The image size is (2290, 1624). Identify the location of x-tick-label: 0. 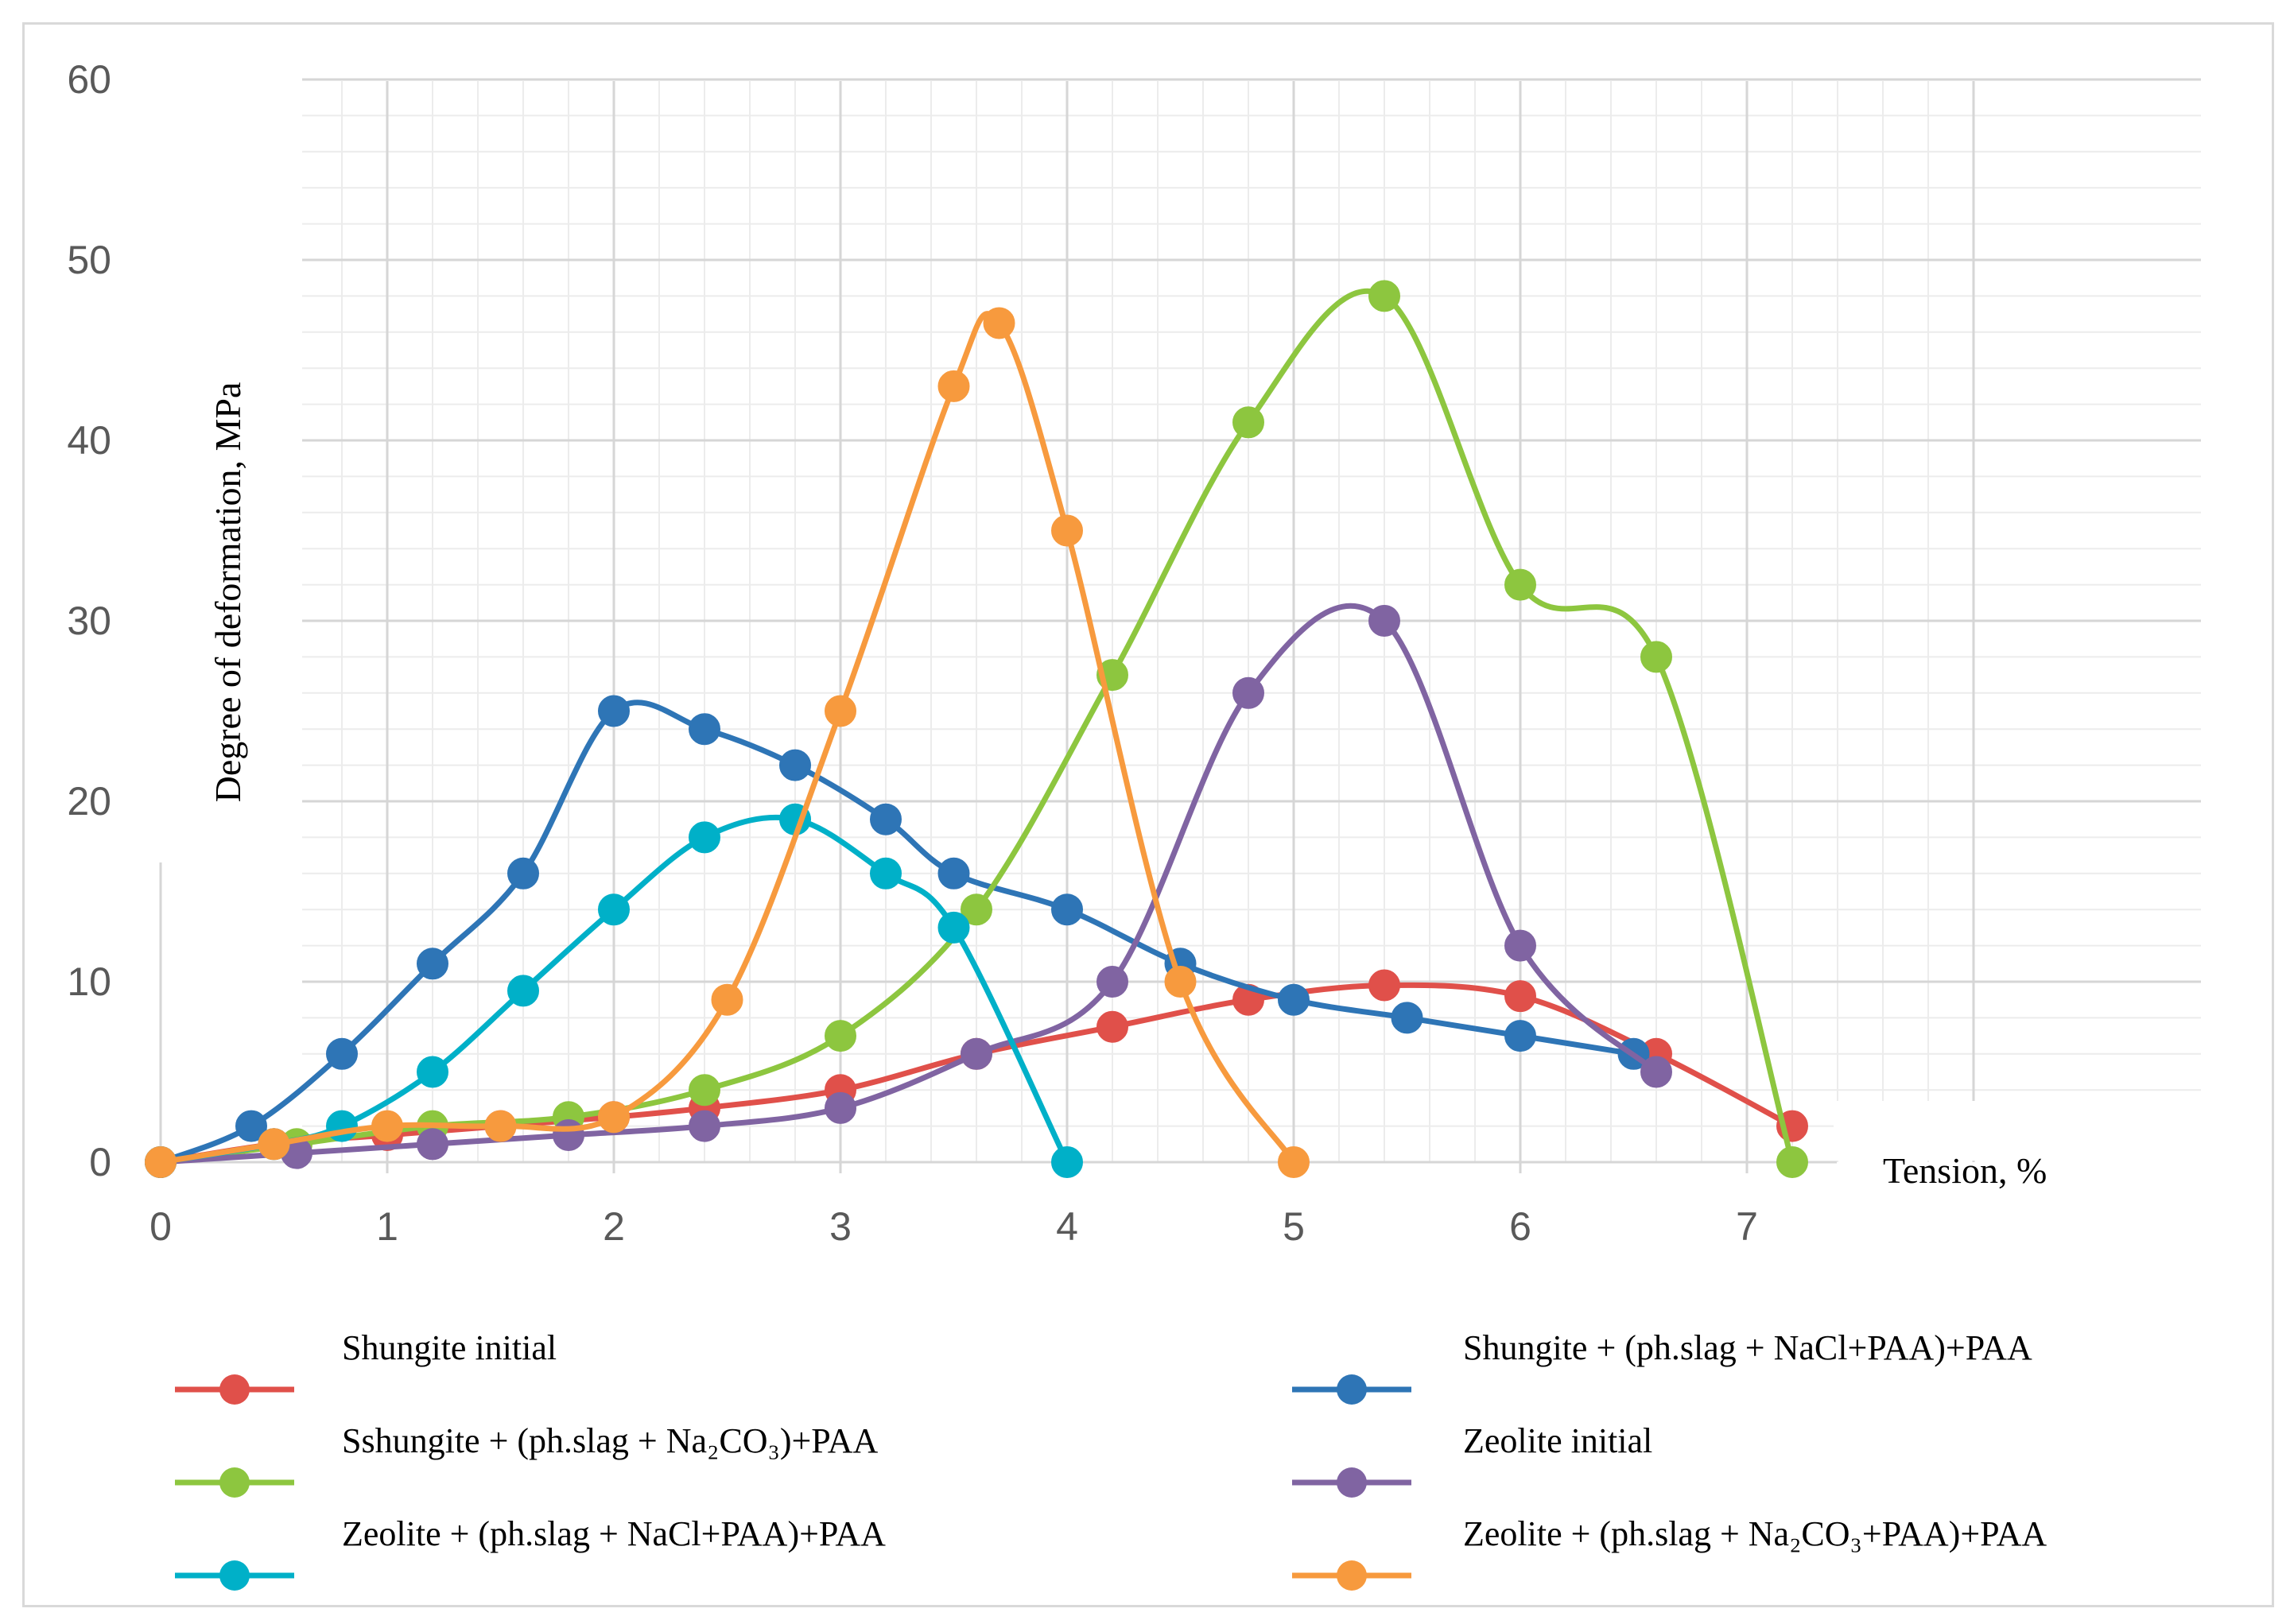
(160, 1226).